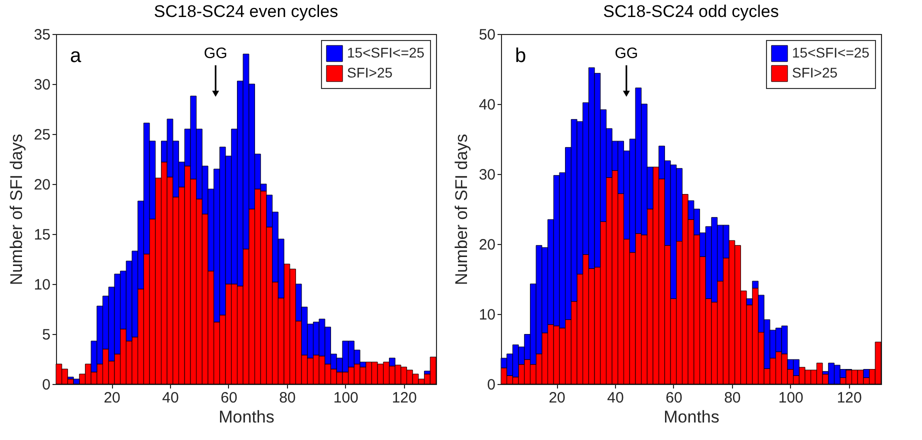 This screenshot has height=440, width=922. I want to click on y-tick-label: 5, so click(46, 335).